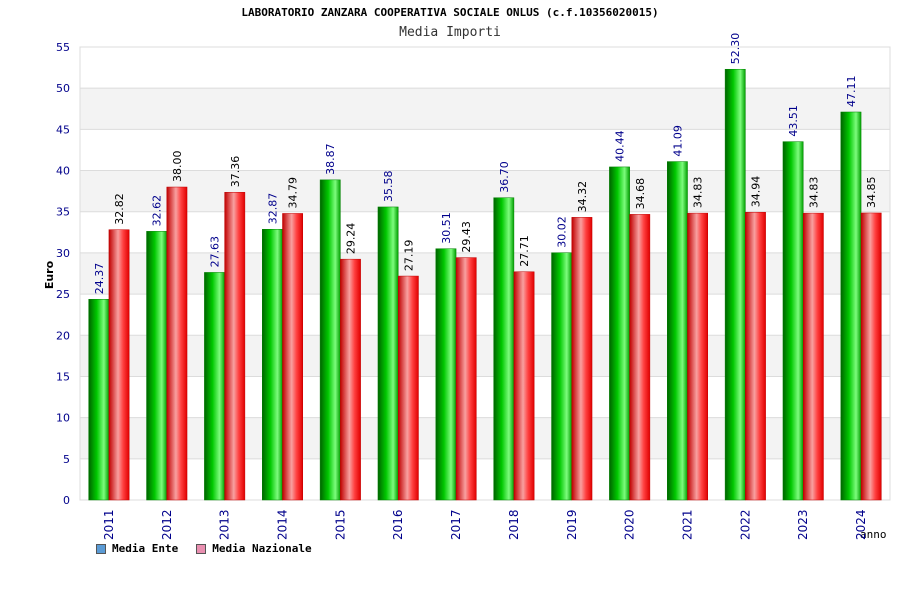 This screenshot has width=900, height=600. I want to click on legend: Media Ente Media Nazionale, so click(204, 548).